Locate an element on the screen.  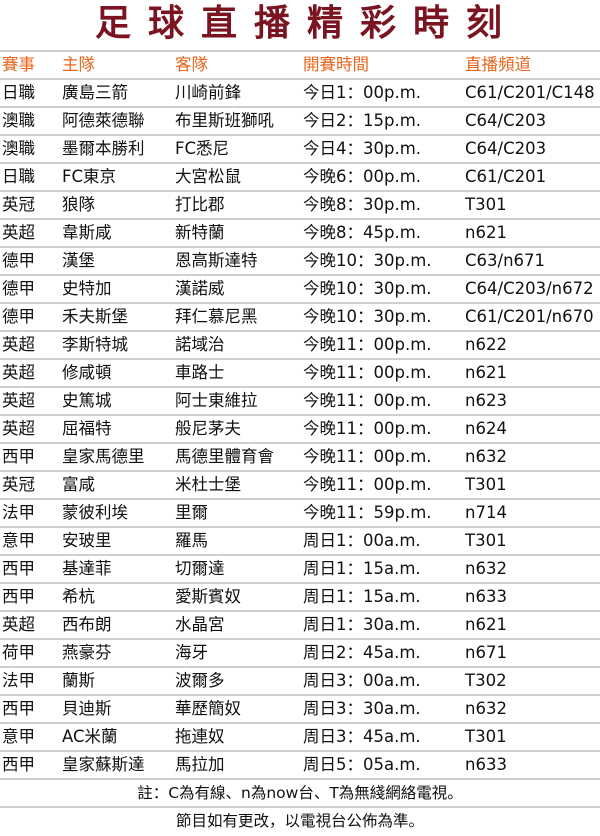
home-team: 修咸頓 is located at coordinates (87, 372).